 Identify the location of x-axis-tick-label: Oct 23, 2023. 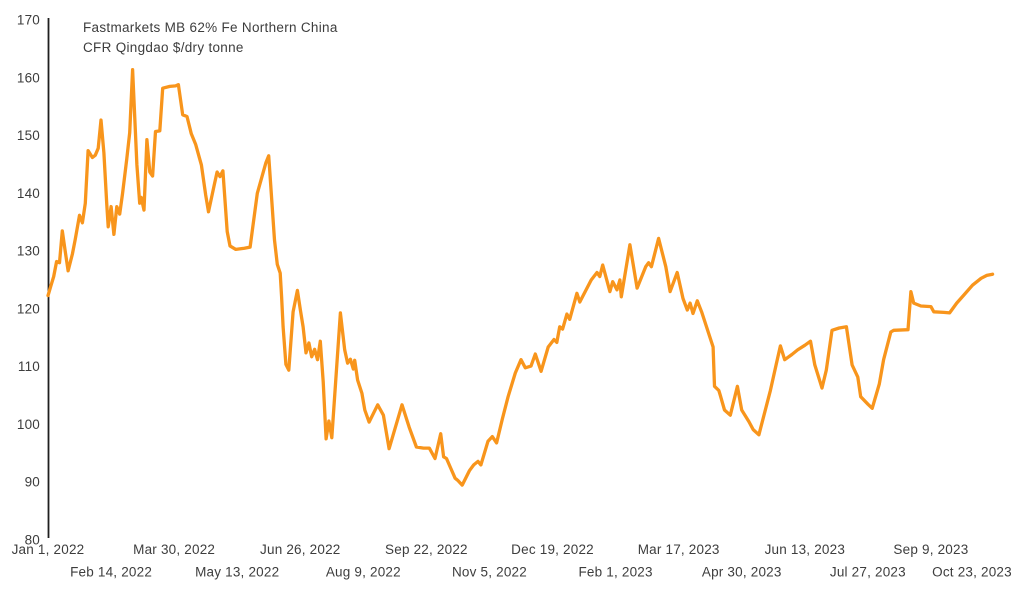
(972, 572).